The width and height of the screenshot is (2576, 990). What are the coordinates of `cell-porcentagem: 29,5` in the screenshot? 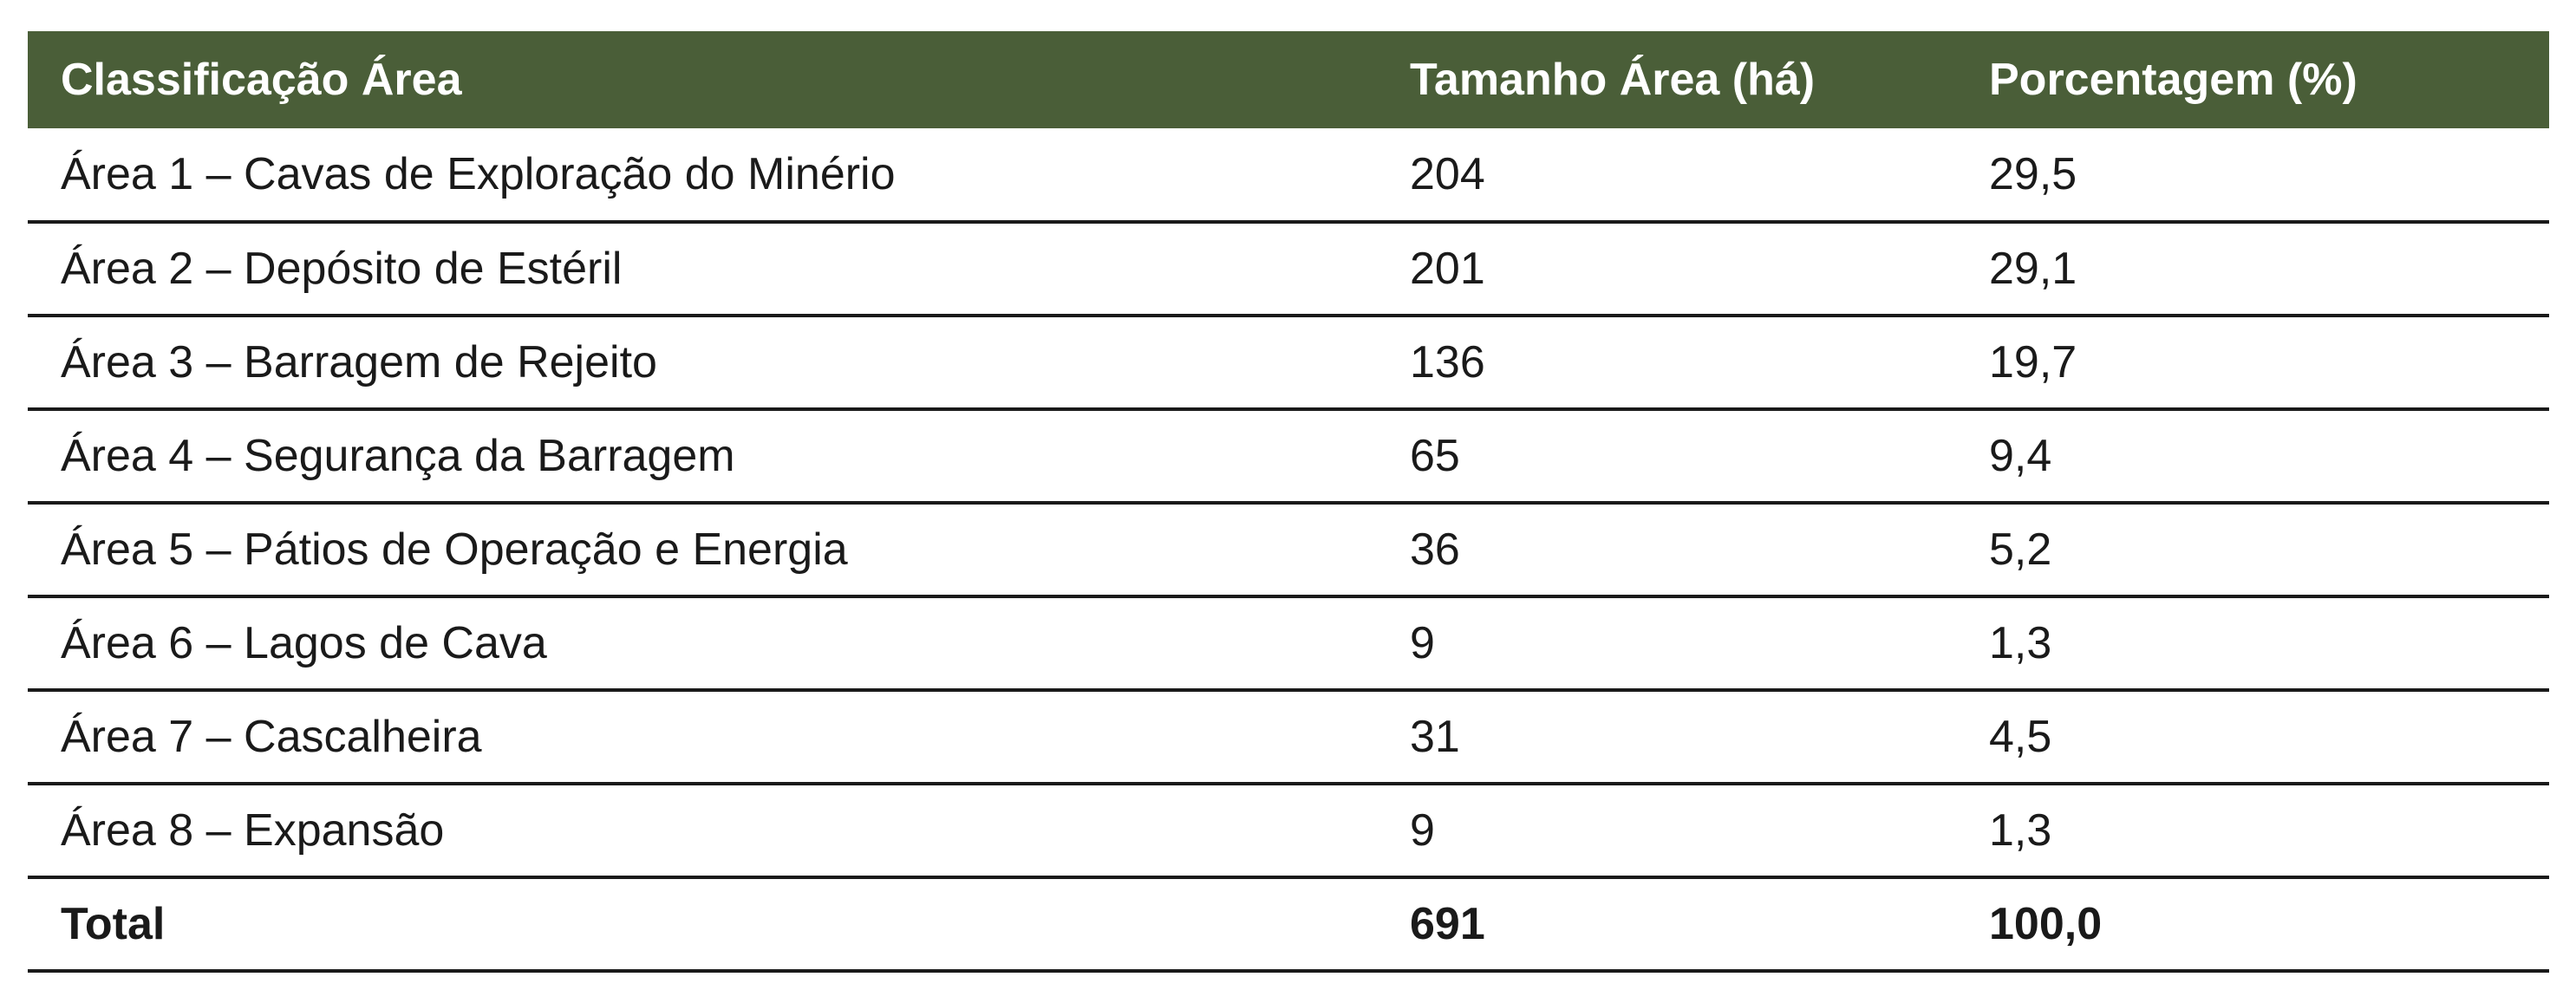 It's located at (2258, 176).